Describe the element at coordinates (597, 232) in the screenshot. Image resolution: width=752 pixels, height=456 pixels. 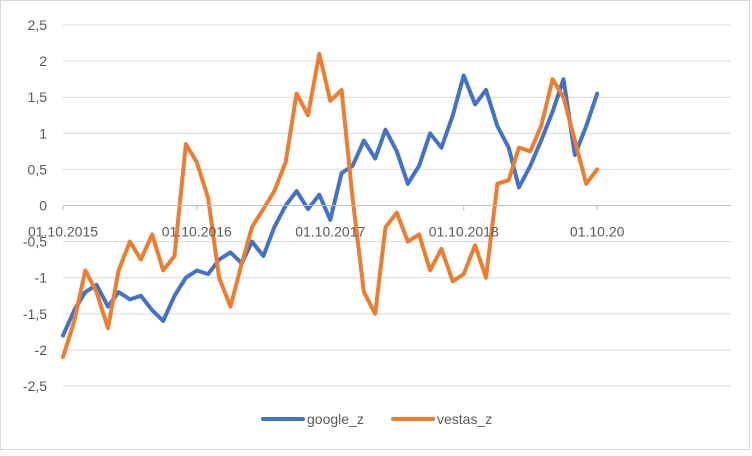
I see `x-tick-label: 01.10.20` at that location.